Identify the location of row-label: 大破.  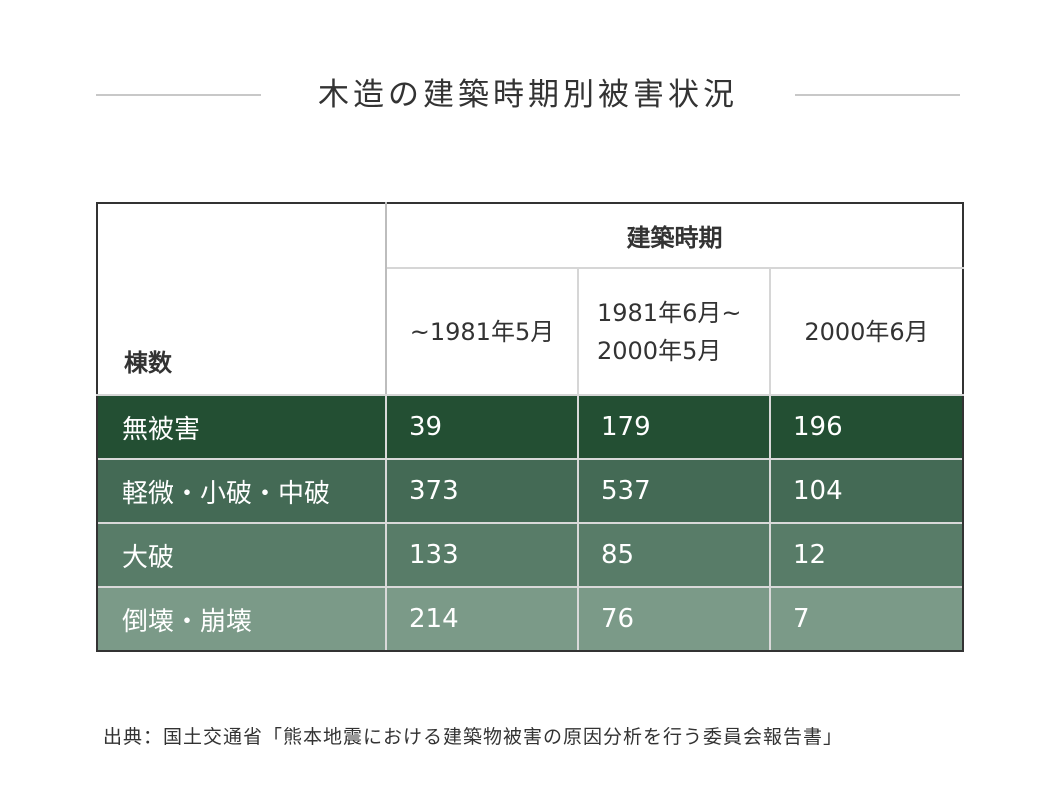
(241, 554).